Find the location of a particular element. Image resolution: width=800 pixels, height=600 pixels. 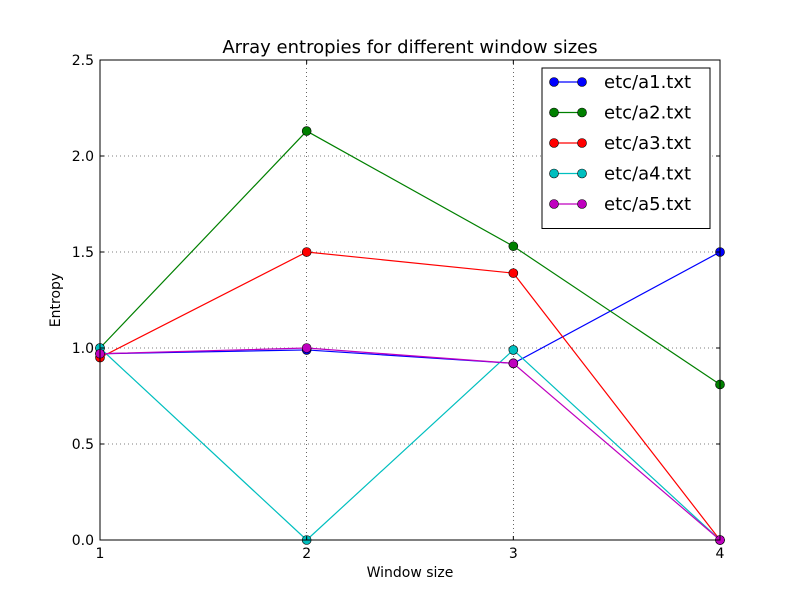

legend-label: etc/a2.txt is located at coordinates (647, 113).